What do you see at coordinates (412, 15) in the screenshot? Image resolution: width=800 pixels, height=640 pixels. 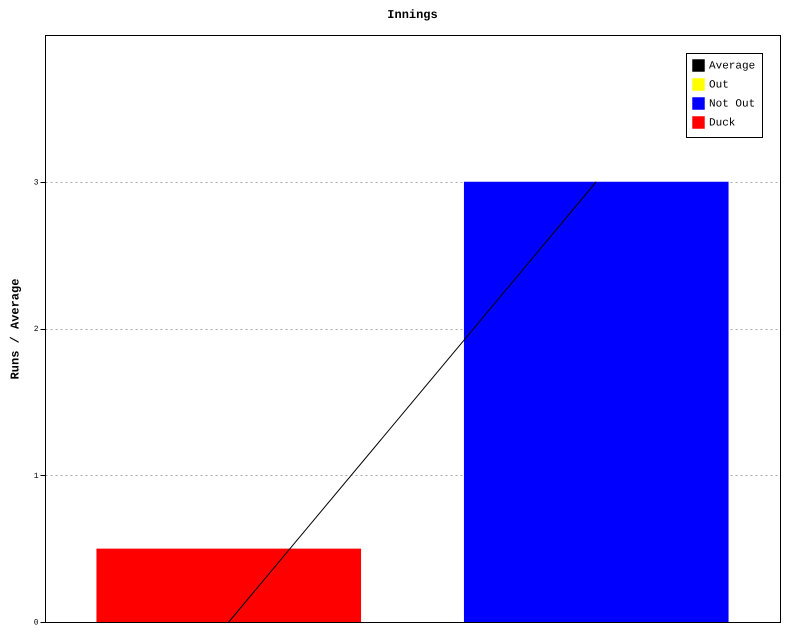 I see `chart-title: Innings` at bounding box center [412, 15].